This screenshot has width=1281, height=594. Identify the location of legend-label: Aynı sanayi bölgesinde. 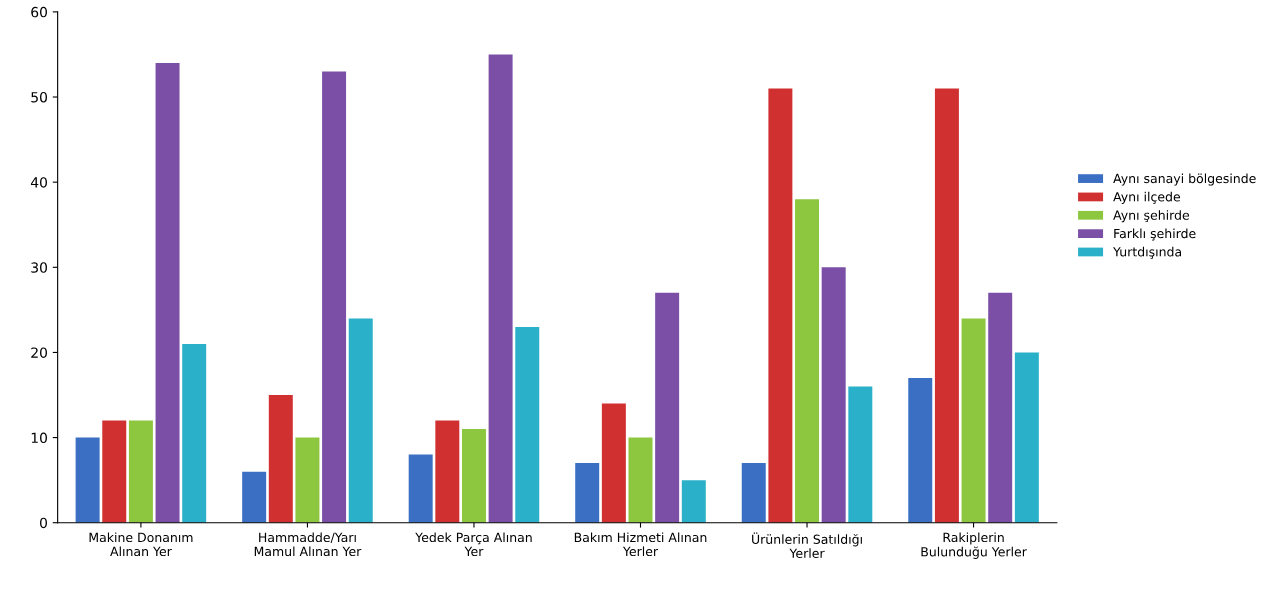
(1184, 179).